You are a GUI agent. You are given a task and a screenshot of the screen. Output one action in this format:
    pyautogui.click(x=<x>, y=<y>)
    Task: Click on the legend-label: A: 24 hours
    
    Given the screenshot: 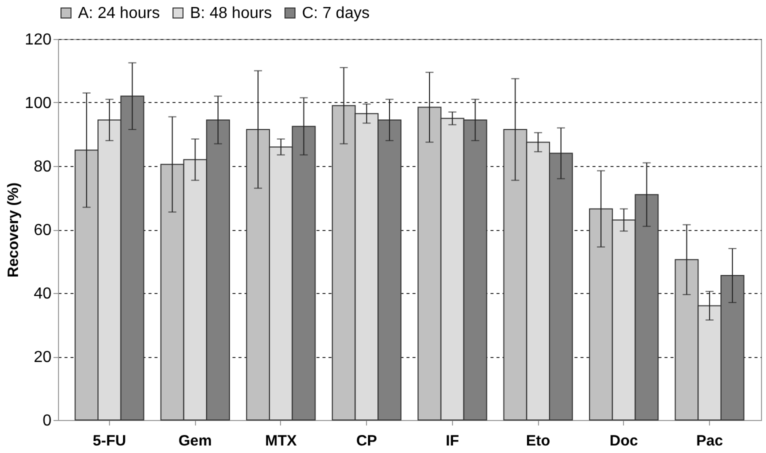 What is the action you would take?
    pyautogui.click(x=119, y=13)
    